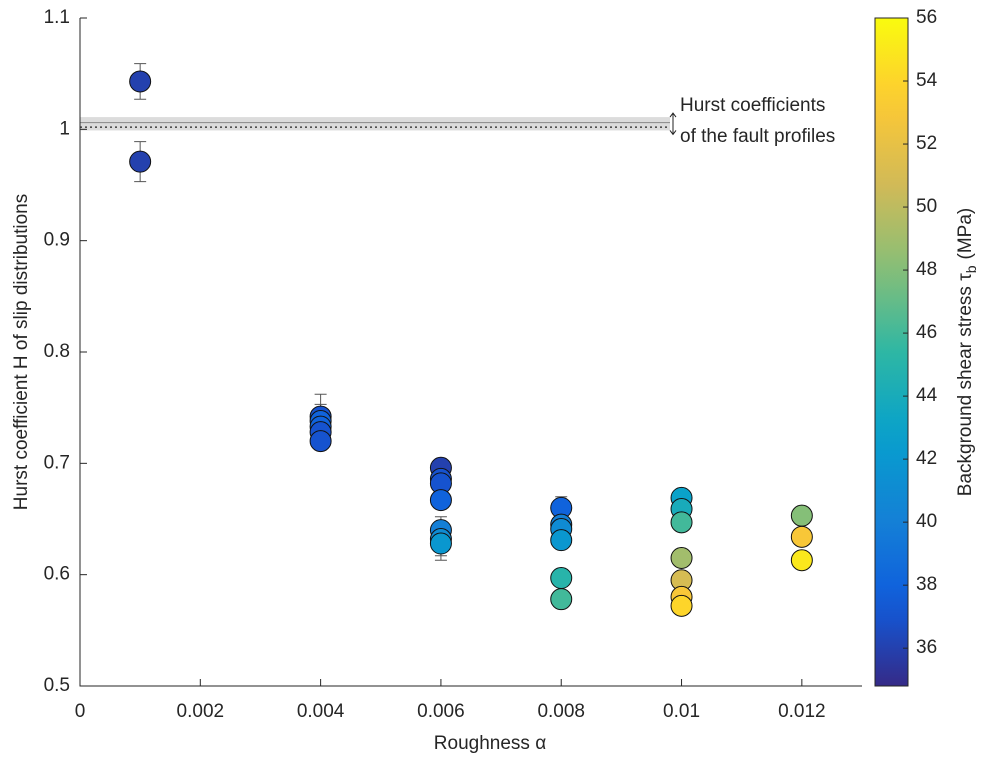  What do you see at coordinates (441, 711) in the screenshot?
I see `x-tick-label: 0.006` at bounding box center [441, 711].